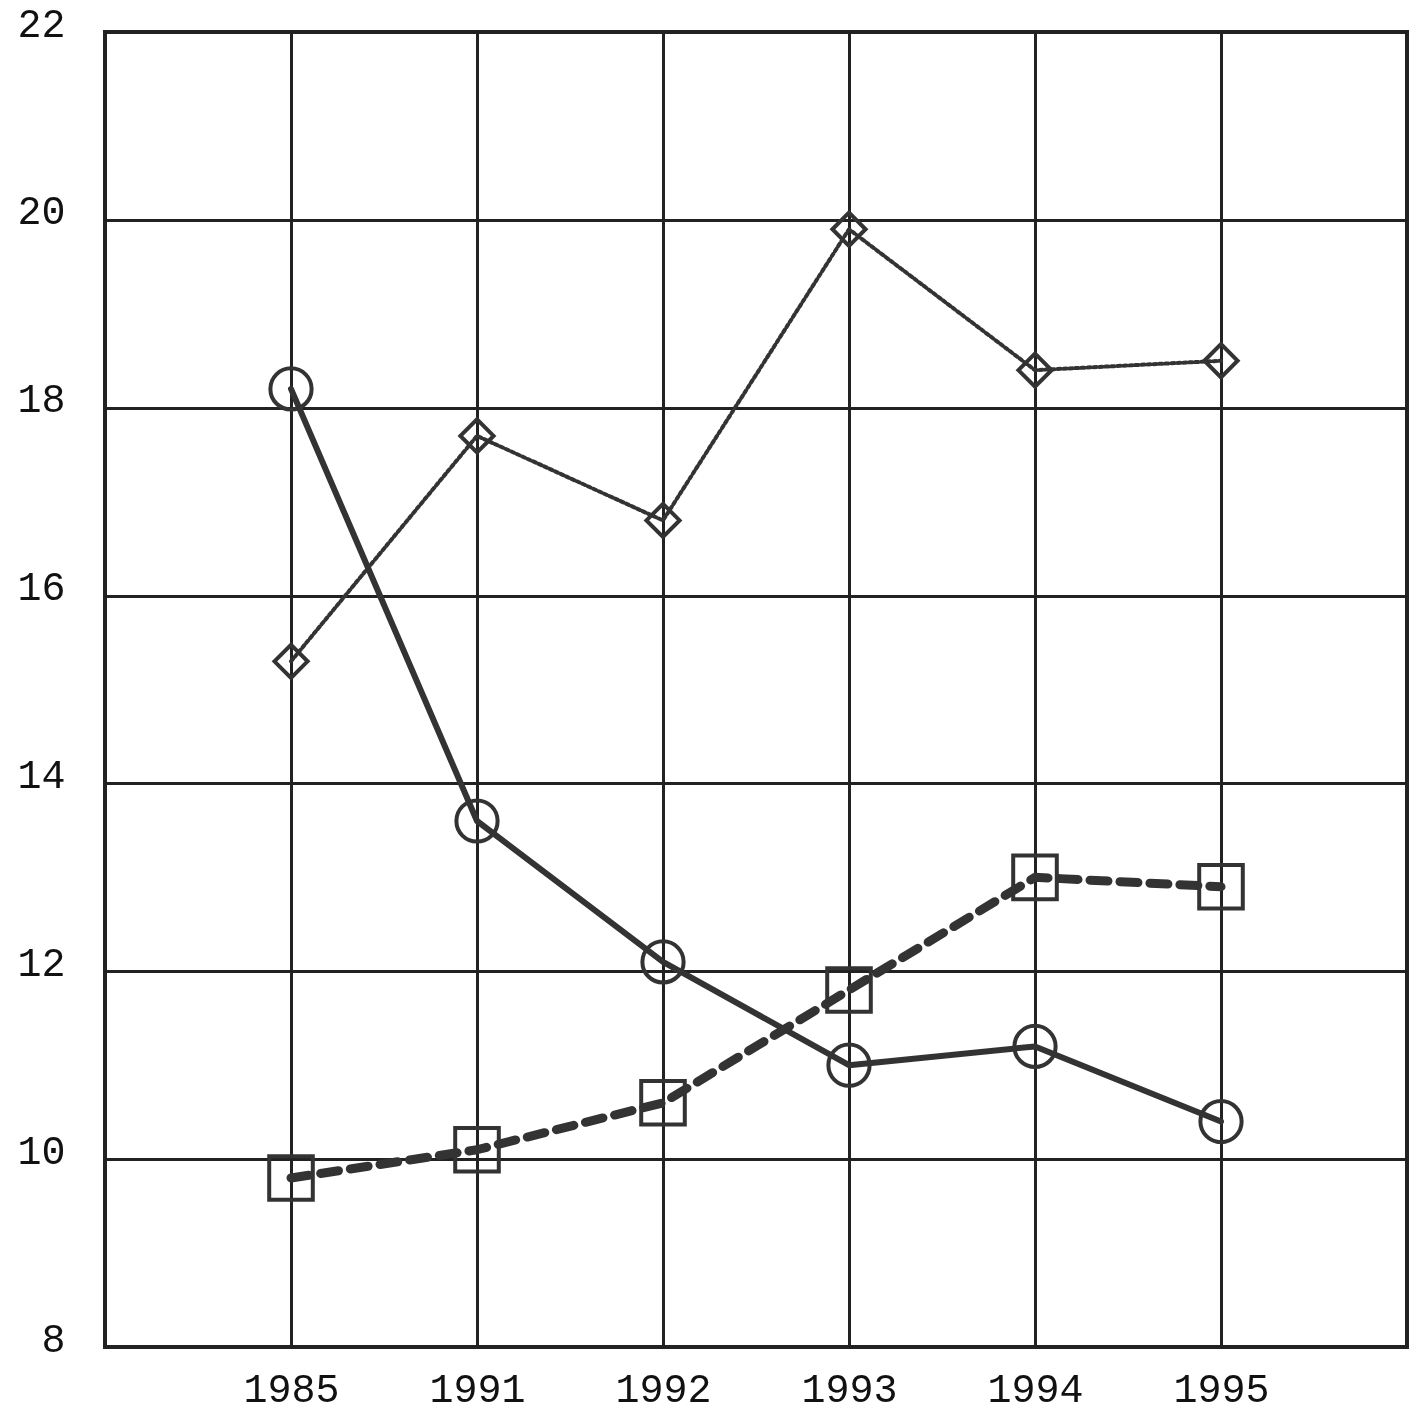 This screenshot has height=1424, width=1416. What do you see at coordinates (849, 1391) in the screenshot?
I see `x-tick-label: 1993` at bounding box center [849, 1391].